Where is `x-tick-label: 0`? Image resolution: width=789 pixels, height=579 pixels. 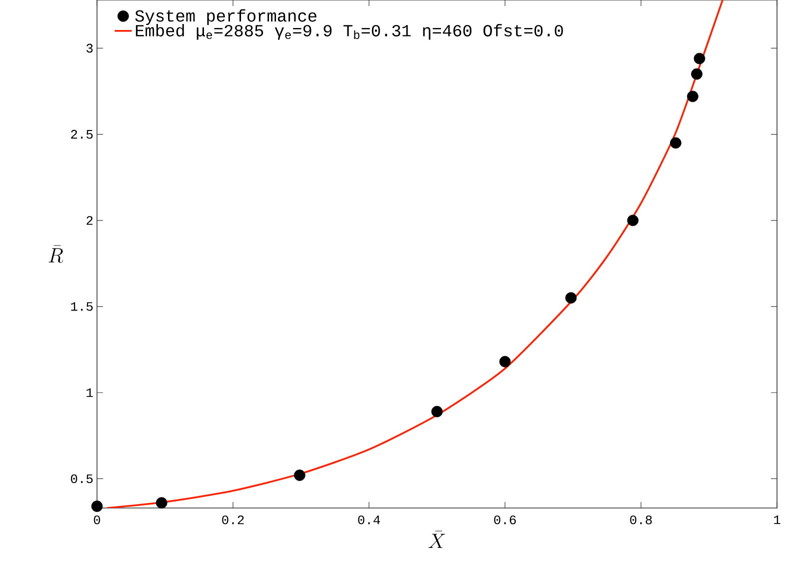
x-tick-label: 0 is located at coordinates (97, 519).